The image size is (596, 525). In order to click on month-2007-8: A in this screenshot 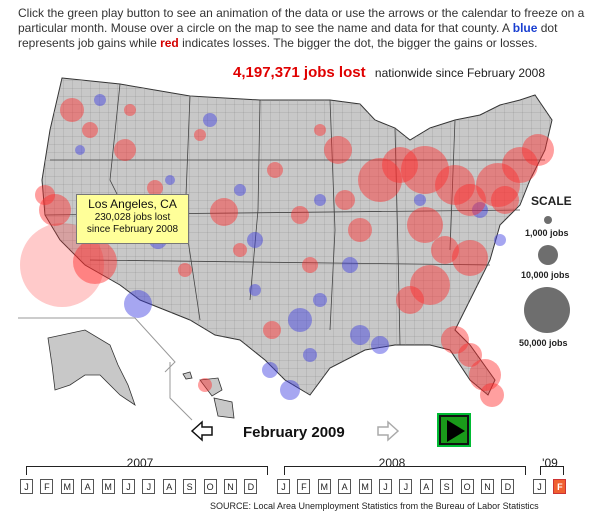, I will do `click(169, 486)`.